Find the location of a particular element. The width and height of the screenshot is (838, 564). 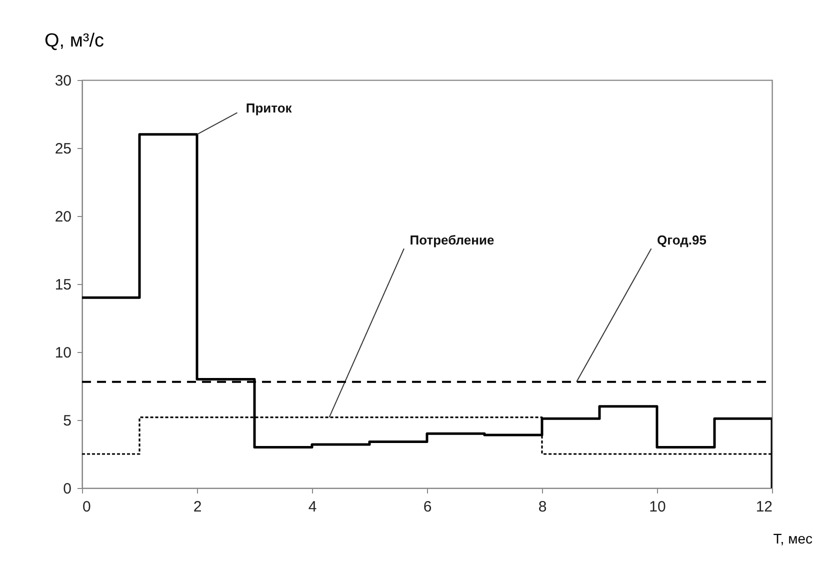

y-tick-label: 10 is located at coordinates (63, 353).